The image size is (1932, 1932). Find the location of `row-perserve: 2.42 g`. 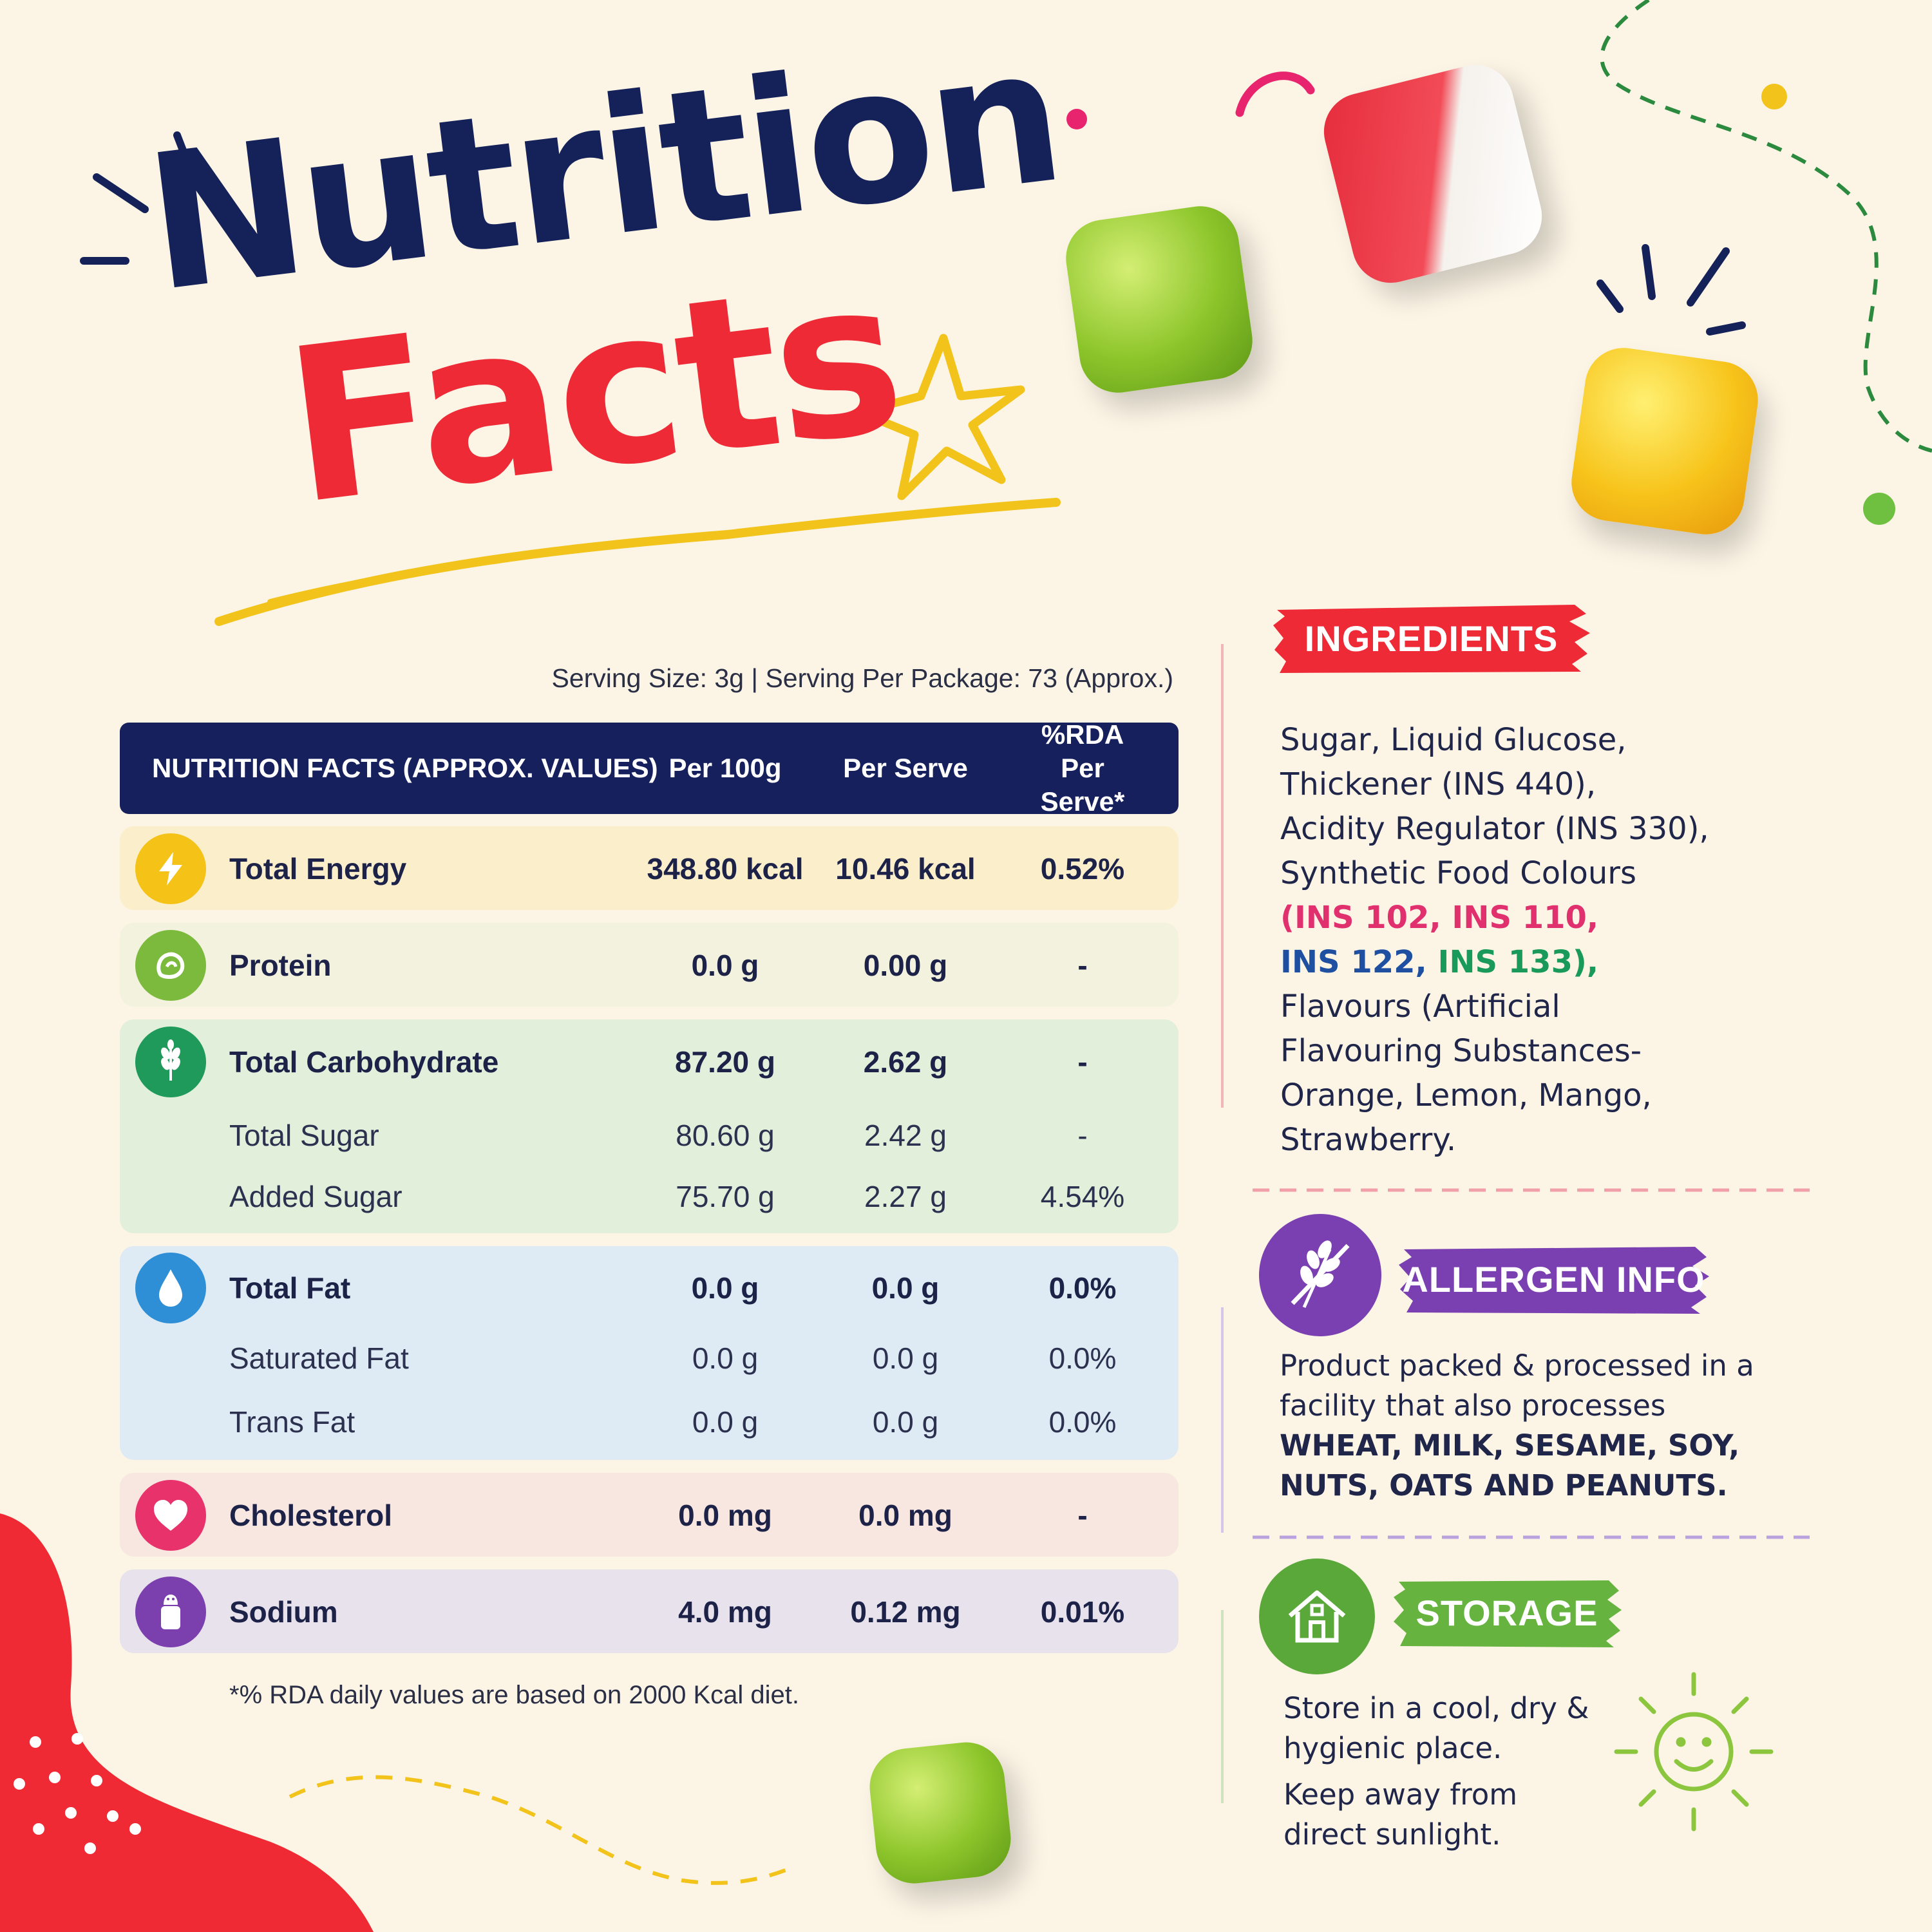

row-perserve: 2.42 g is located at coordinates (906, 1135).